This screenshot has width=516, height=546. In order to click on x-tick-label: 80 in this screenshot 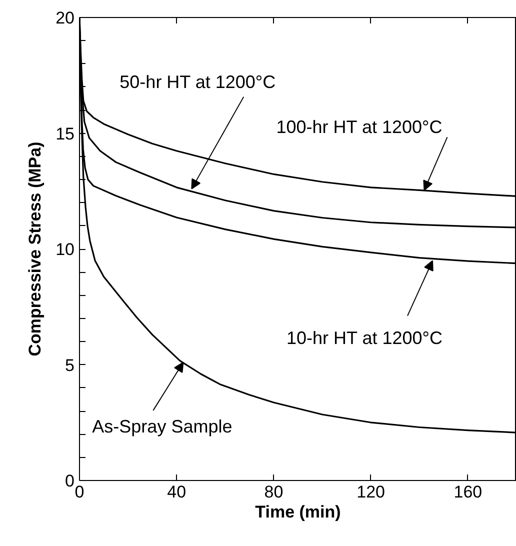, I will do `click(274, 492)`.